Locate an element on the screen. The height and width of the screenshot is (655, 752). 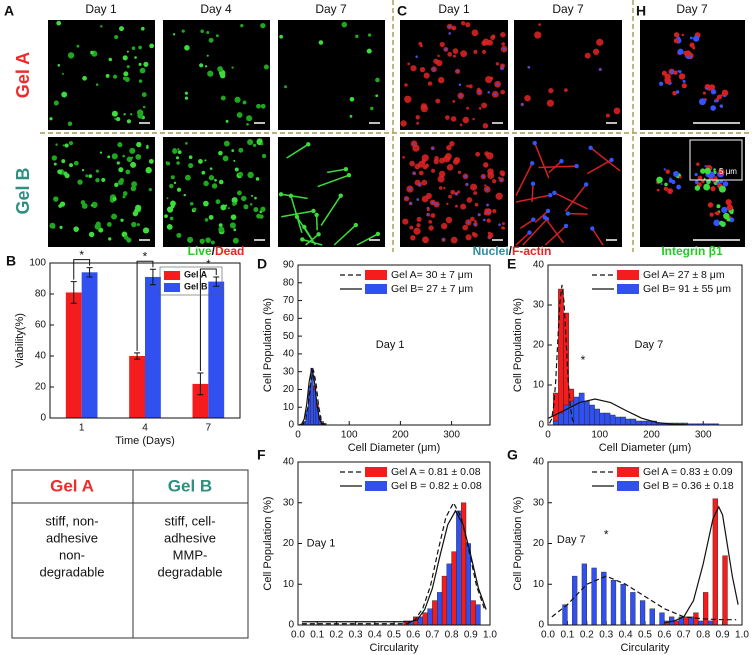
micrograph is located at coordinates (216, 192).